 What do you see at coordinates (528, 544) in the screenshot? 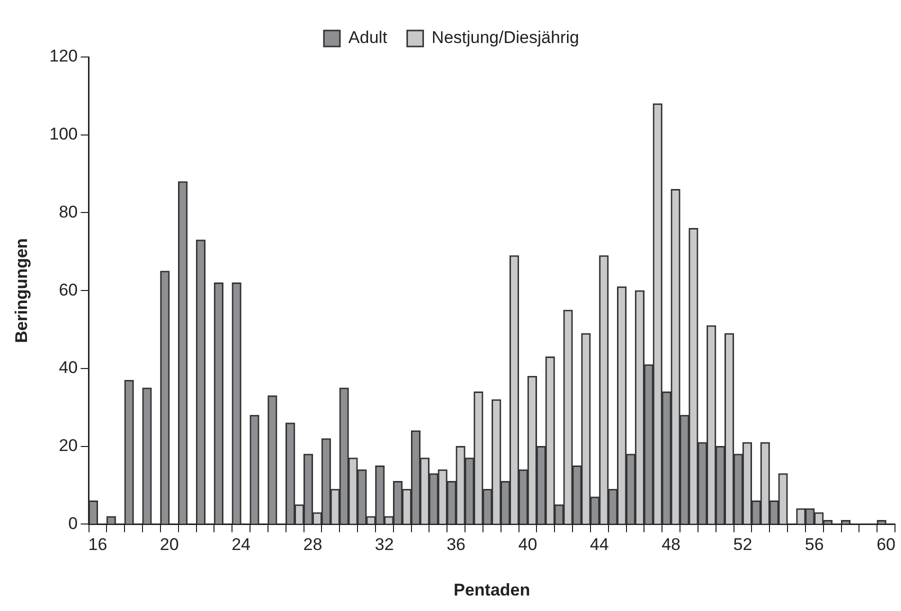
I see `x-tick-label: 40` at bounding box center [528, 544].